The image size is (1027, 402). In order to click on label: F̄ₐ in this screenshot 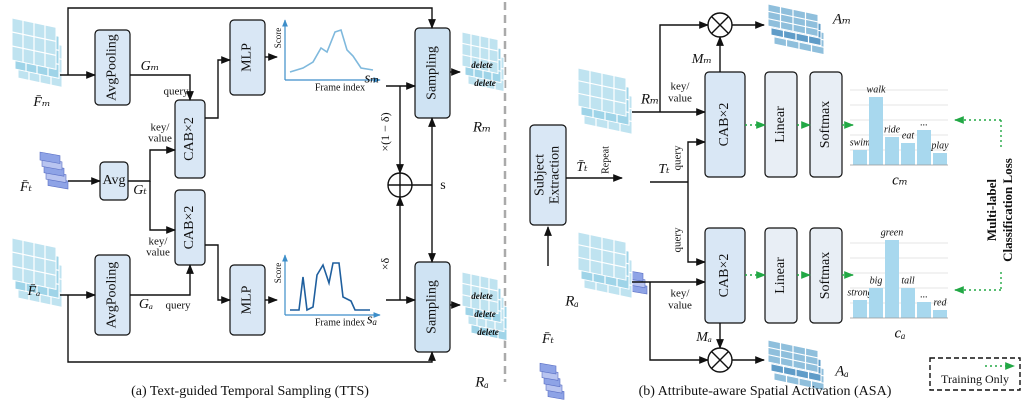, I will do `click(34, 291)`.